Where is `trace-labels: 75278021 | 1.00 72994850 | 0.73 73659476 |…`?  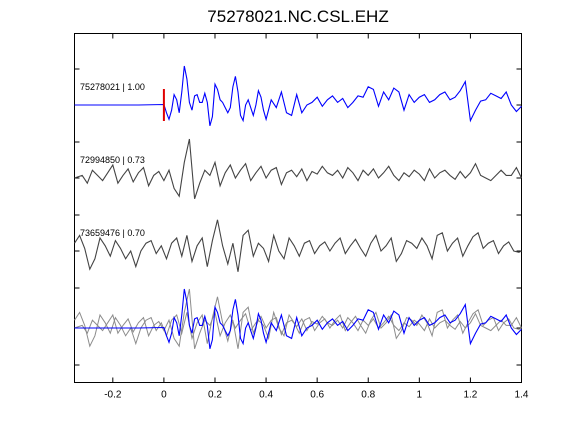
trace-labels: 75278021 | 1.00 72994850 | 0.73 73659476 |… is located at coordinates (112, 160).